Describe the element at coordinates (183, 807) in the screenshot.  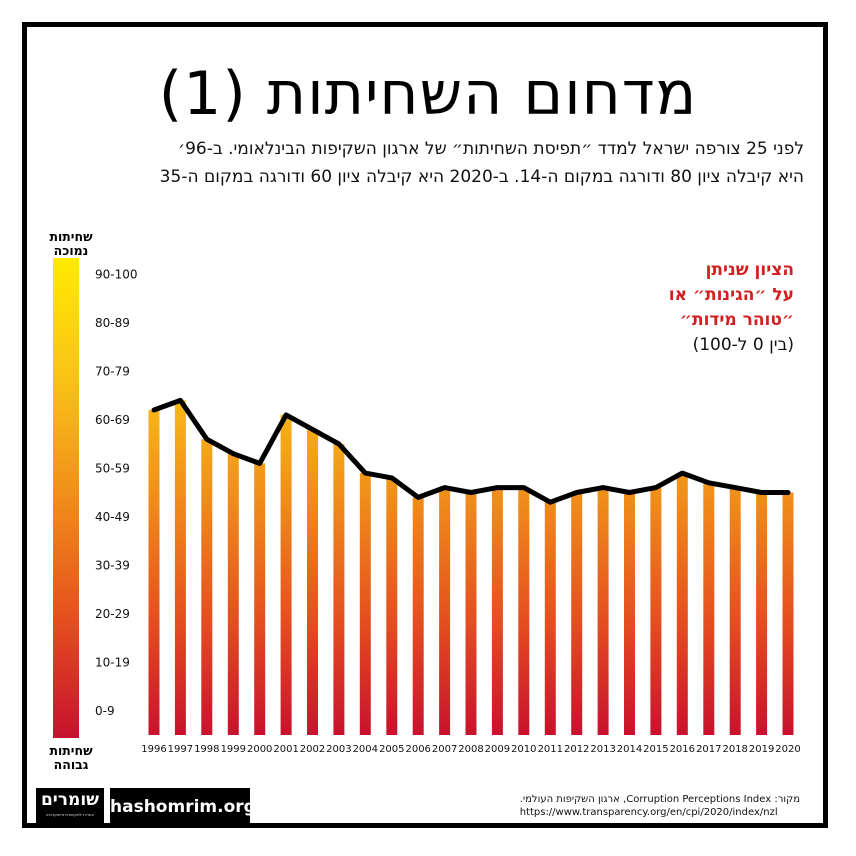
I see `site-link: hashomrim.org` at that location.